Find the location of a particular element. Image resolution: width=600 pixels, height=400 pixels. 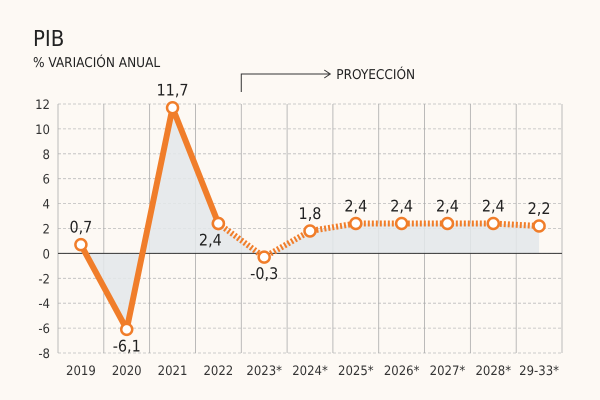

data-label: 2,2 is located at coordinates (539, 208).